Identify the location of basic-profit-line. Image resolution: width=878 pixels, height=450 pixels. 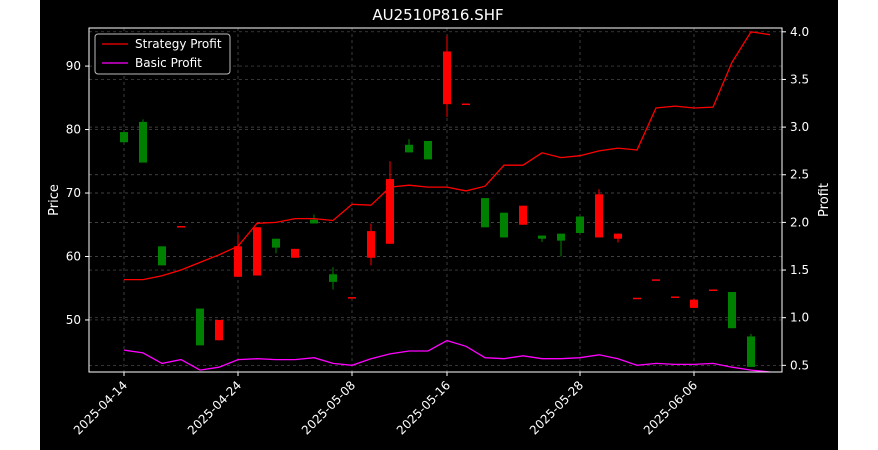
(447, 356).